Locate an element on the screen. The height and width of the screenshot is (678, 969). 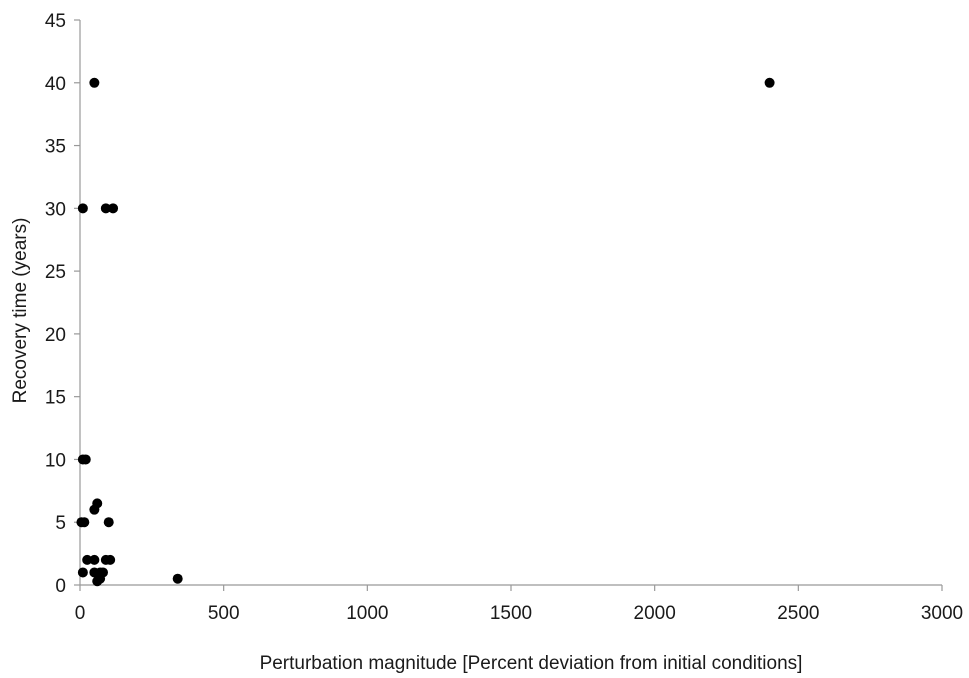
y-tick-label: 45 is located at coordinates (55, 21).